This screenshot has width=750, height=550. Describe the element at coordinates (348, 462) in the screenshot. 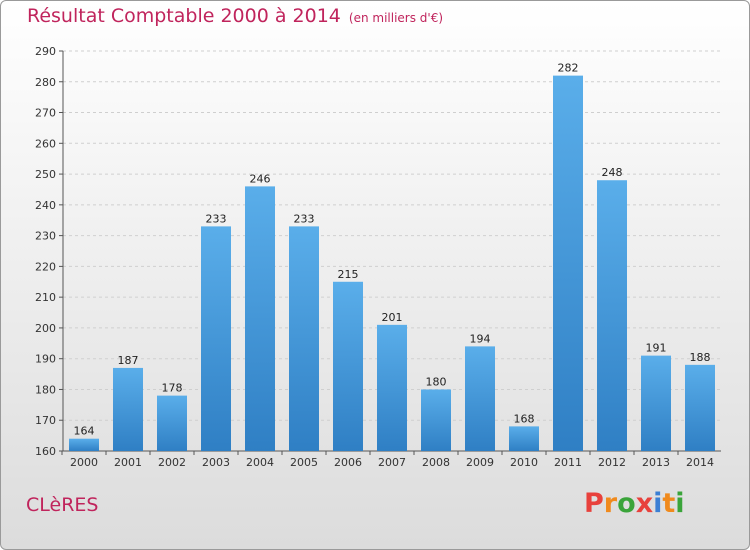

I see `x-tick-label: 2006` at that location.